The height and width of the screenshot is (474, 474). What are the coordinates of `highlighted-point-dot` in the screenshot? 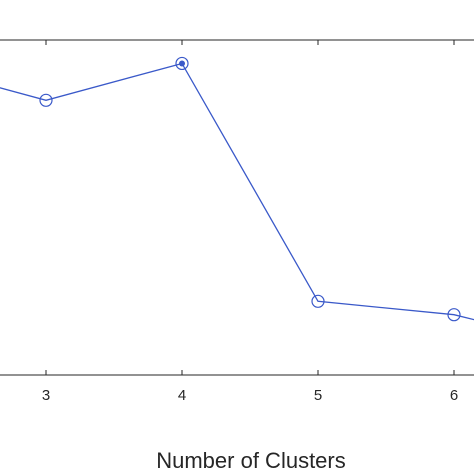 It's located at (182, 63).